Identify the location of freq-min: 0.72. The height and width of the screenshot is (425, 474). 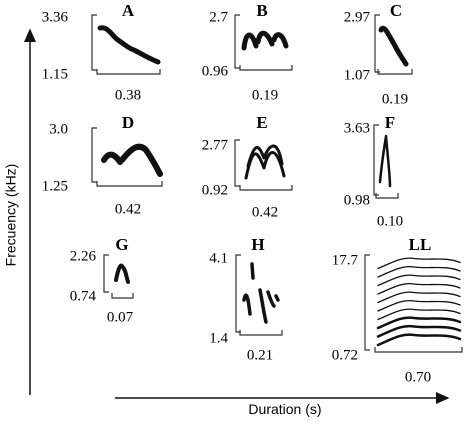
(345, 355).